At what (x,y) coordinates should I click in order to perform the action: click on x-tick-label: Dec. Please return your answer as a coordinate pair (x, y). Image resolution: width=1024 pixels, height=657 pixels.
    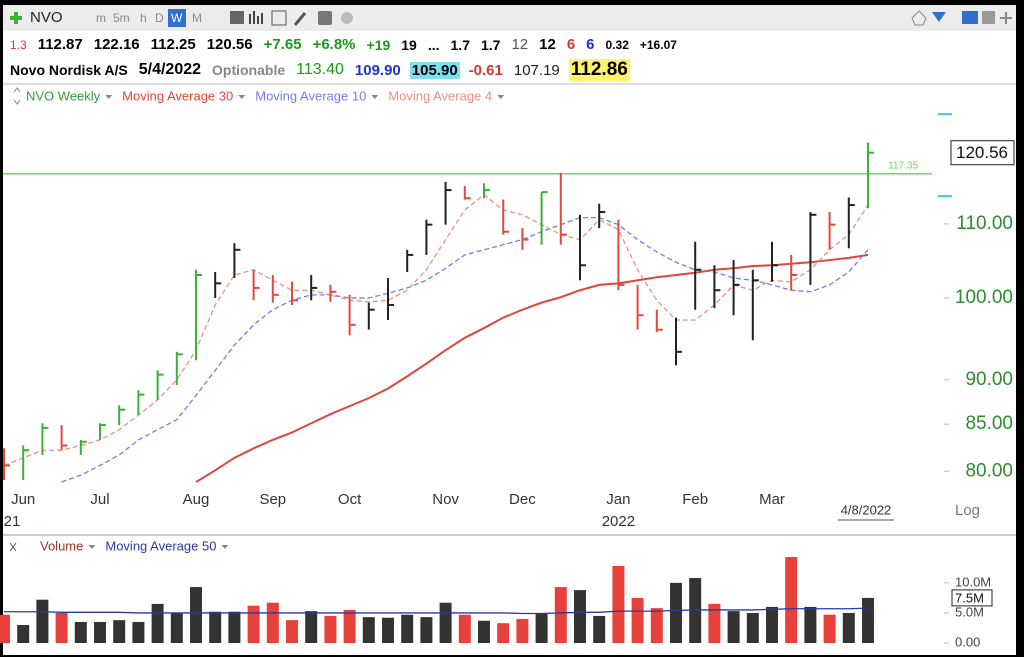
    Looking at the image, I should click on (522, 499).